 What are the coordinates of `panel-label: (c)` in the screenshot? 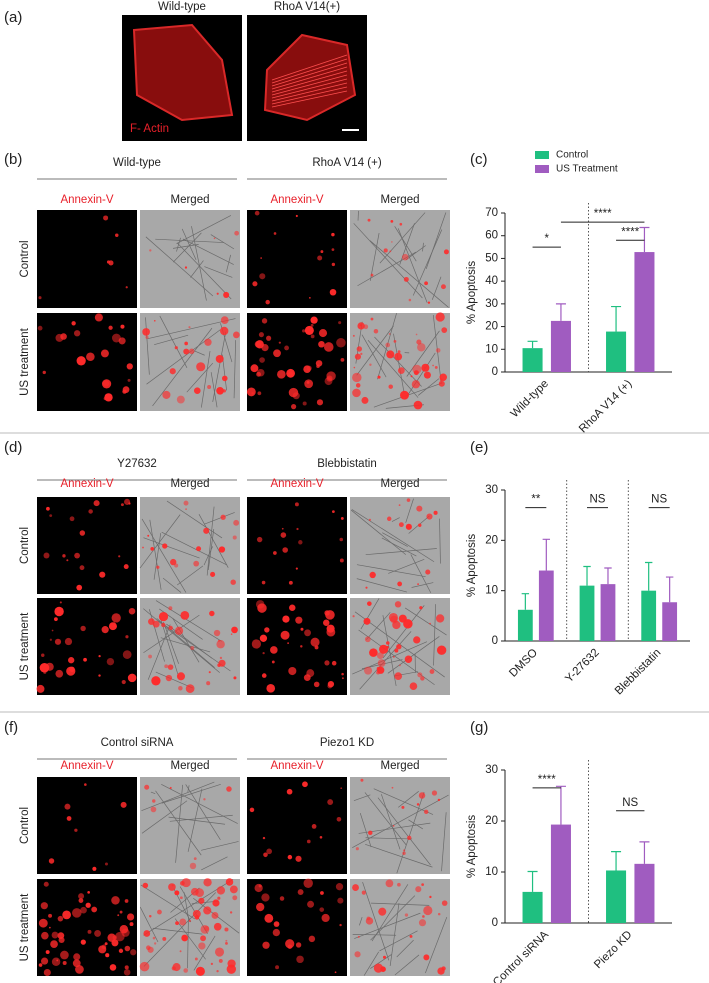 It's located at (479, 159).